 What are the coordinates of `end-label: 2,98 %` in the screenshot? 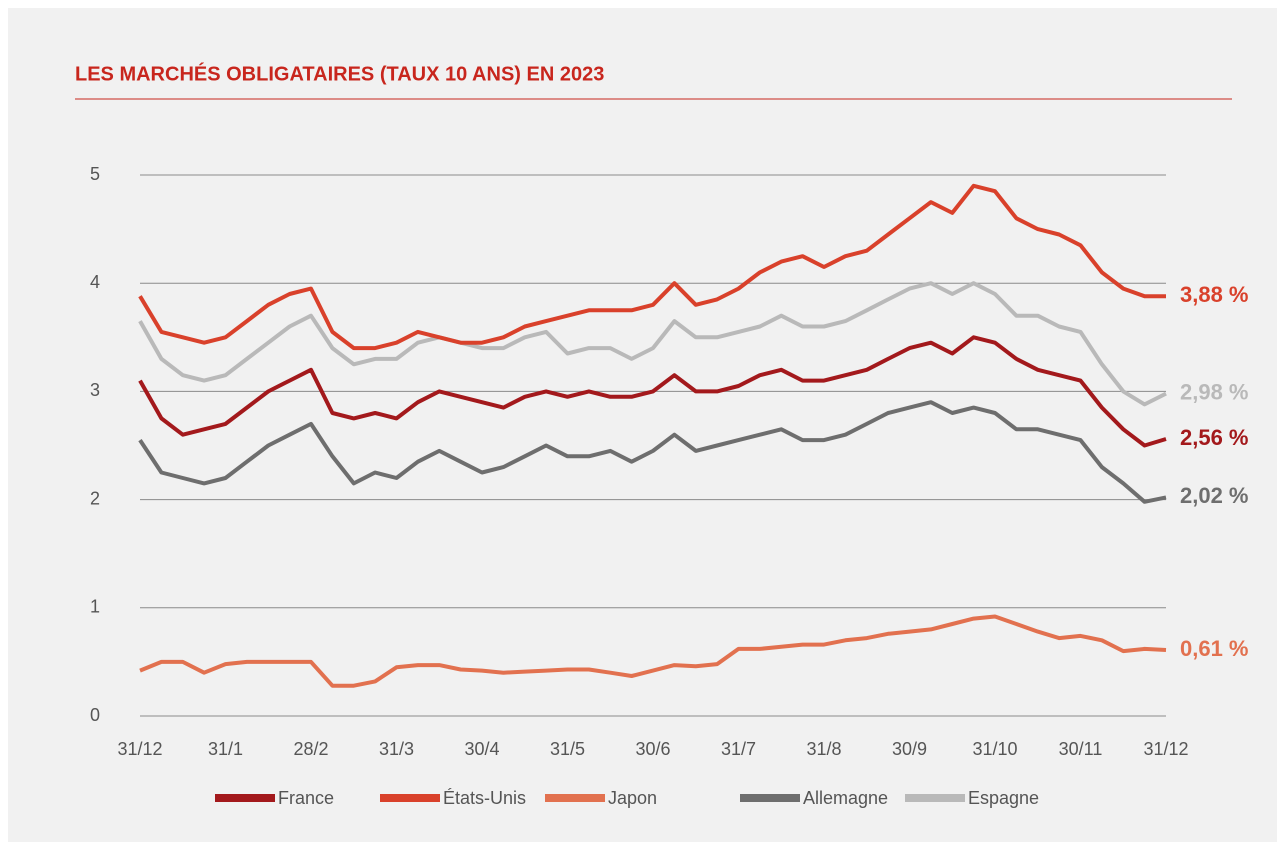 It's located at (1214, 391).